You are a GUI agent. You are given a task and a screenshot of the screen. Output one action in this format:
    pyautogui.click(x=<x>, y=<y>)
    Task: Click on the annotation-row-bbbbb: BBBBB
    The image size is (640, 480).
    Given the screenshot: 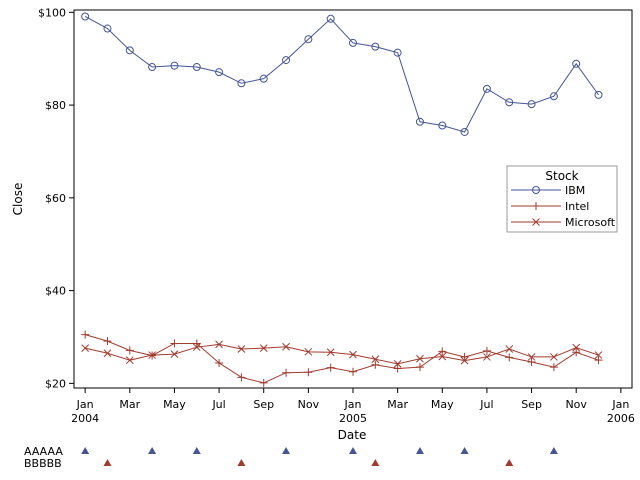 What is the action you would take?
    pyautogui.click(x=269, y=463)
    